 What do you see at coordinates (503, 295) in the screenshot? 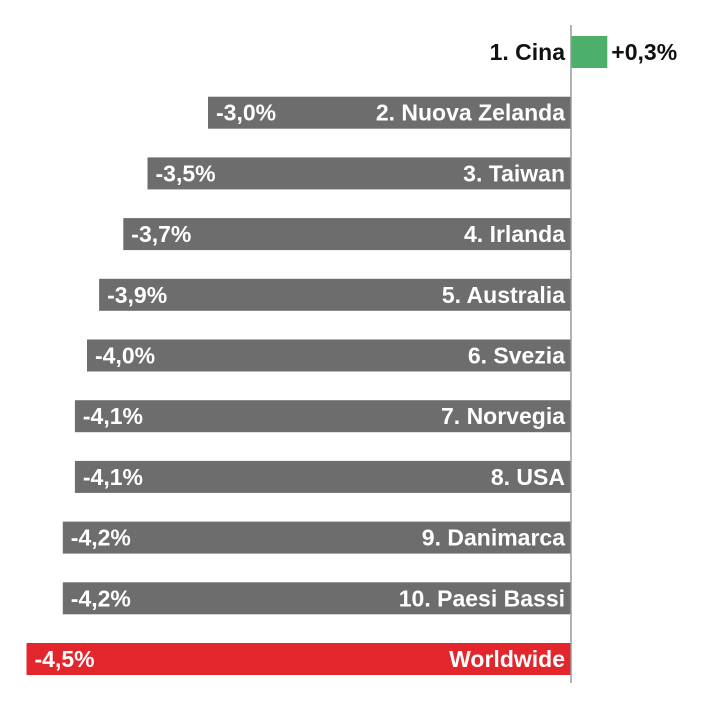
I see `category-label: 5. Australia` at bounding box center [503, 295].